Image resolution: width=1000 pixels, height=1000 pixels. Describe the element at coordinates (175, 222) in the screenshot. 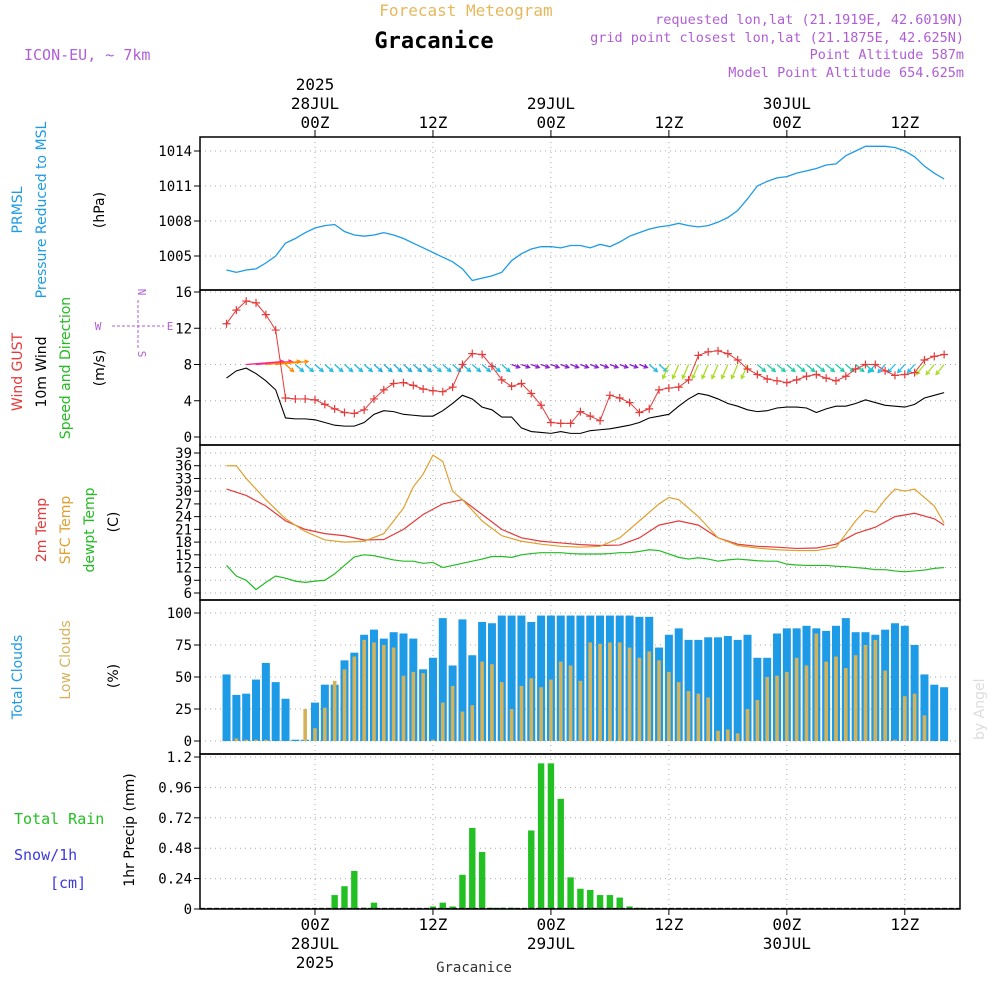

I see `y-tick-label: 1008` at that location.